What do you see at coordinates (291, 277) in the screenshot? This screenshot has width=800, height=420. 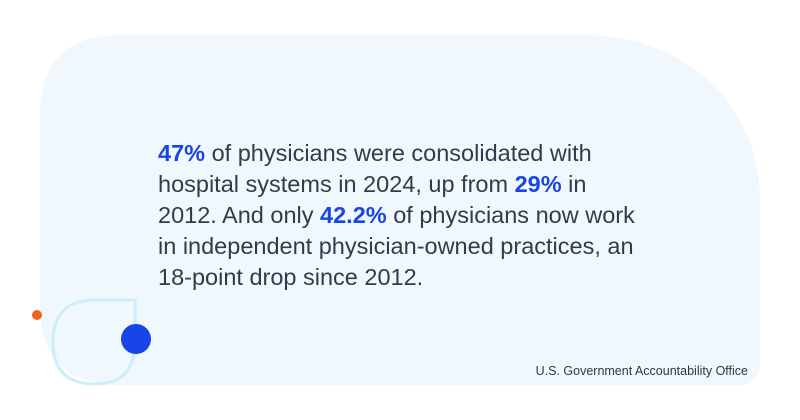 I see `statement-text: 18-point drop since 2012.` at bounding box center [291, 277].